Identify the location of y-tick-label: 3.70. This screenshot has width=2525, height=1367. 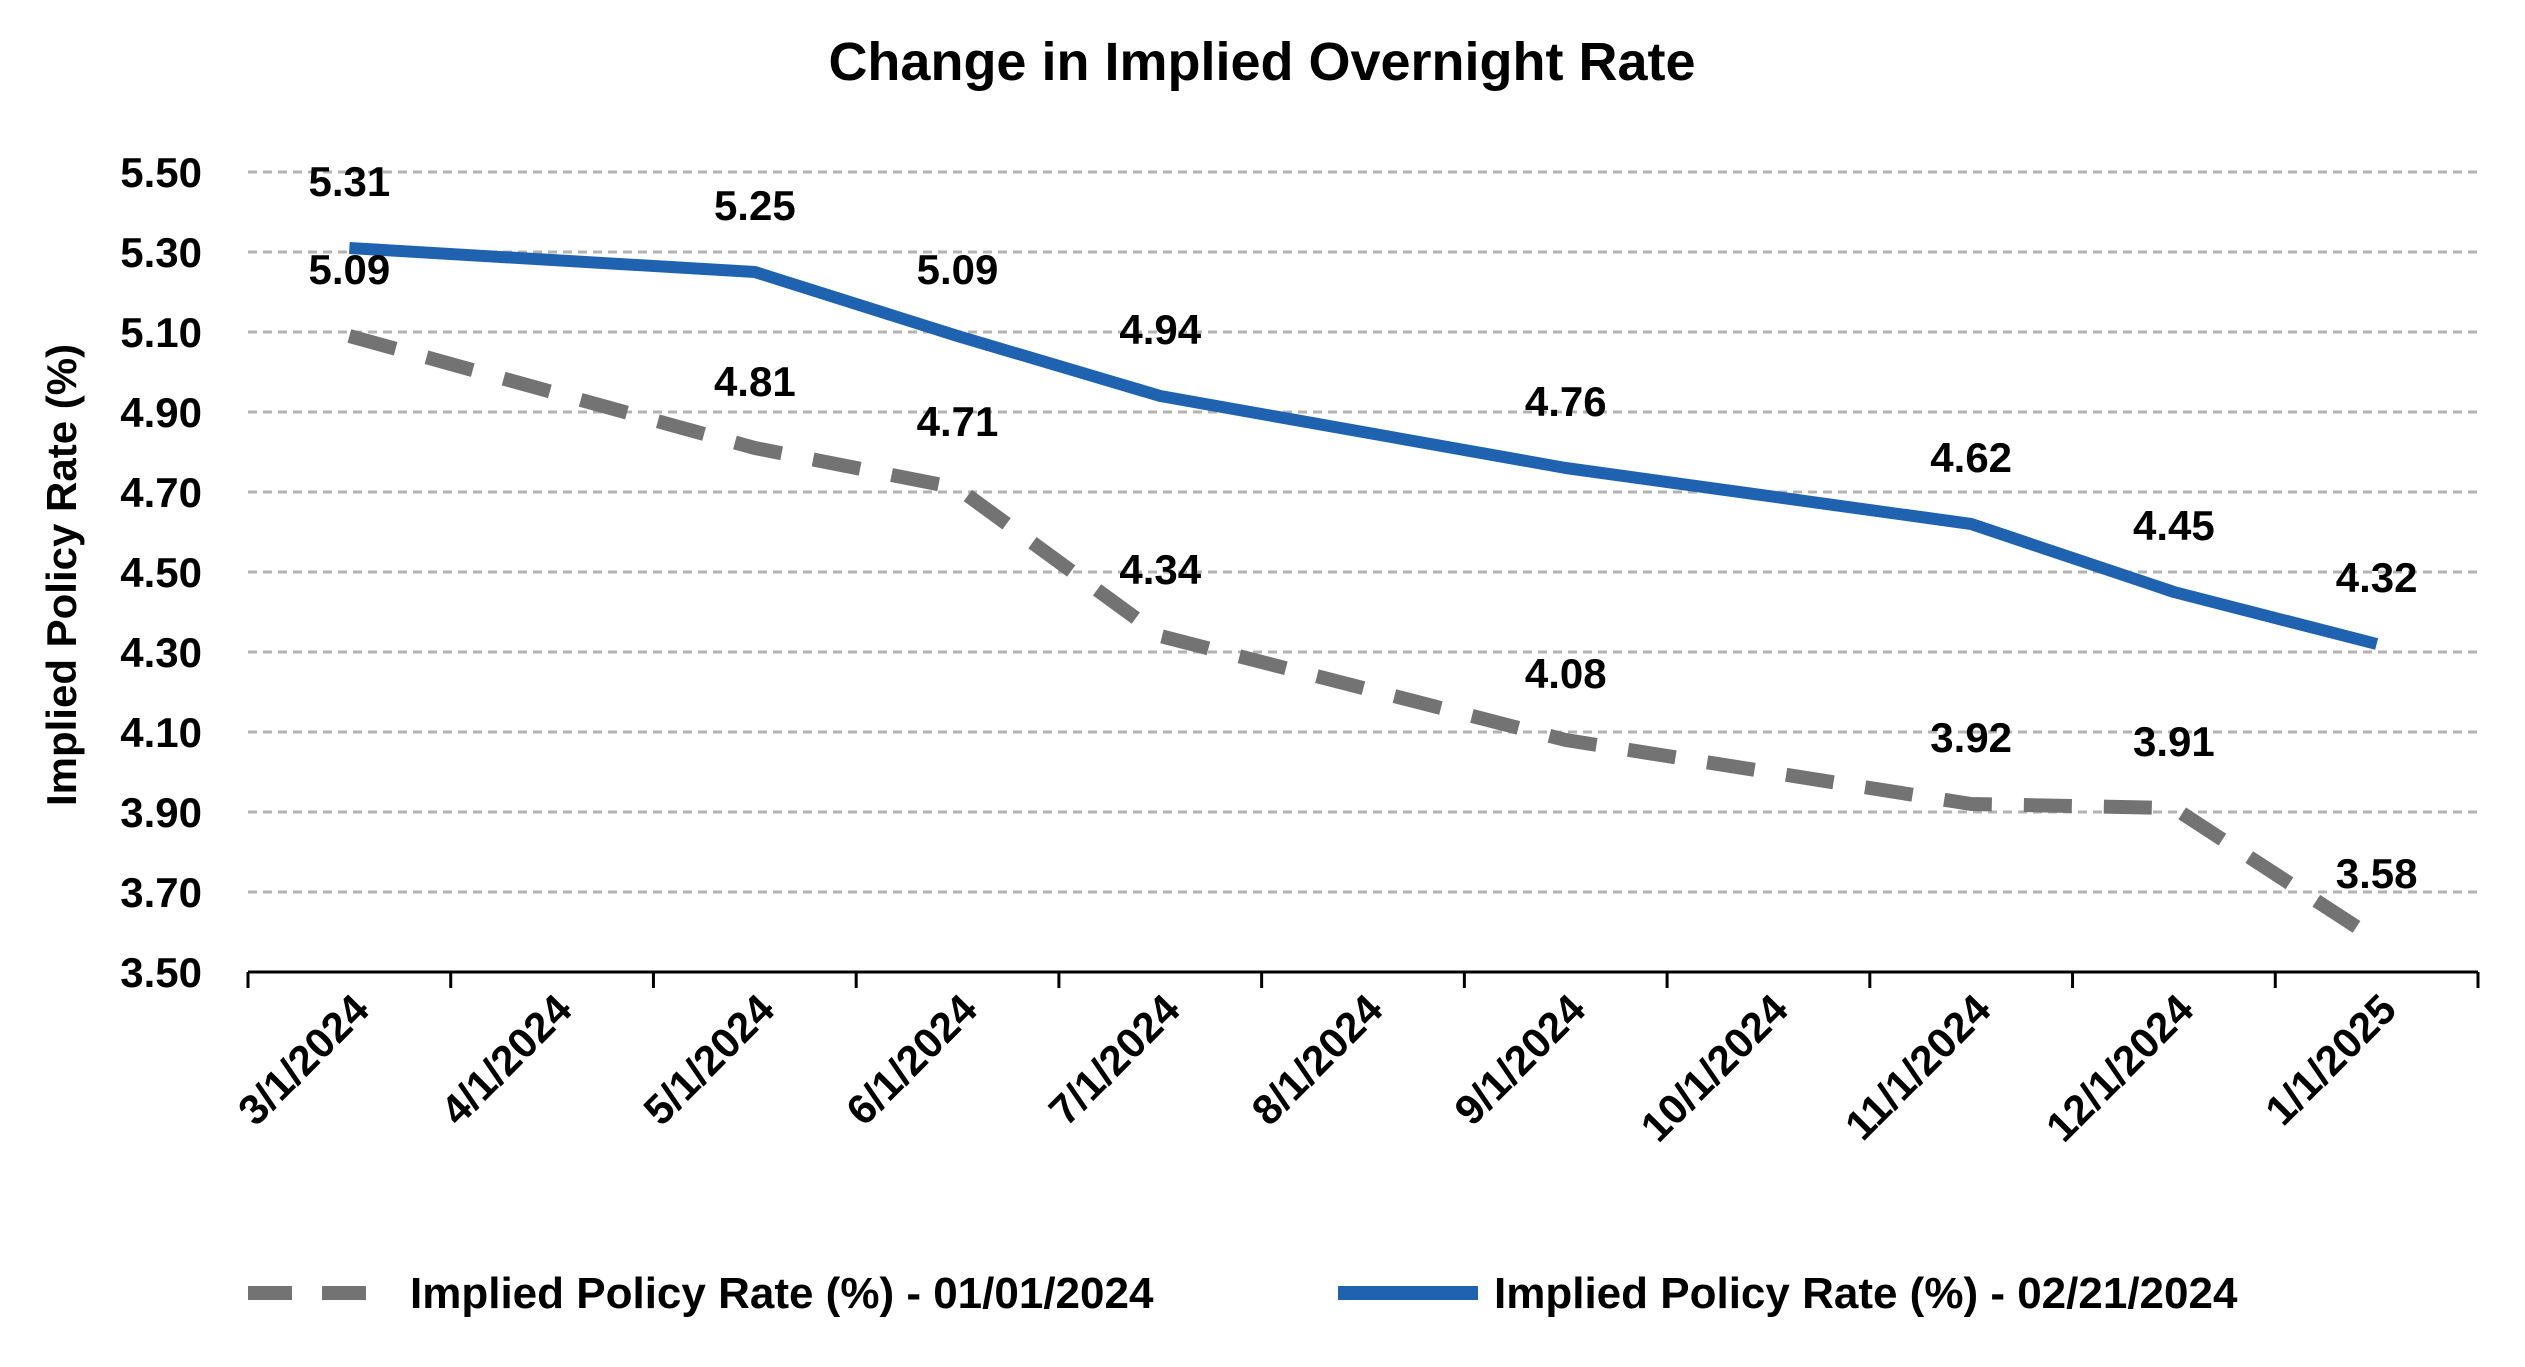
(161, 892).